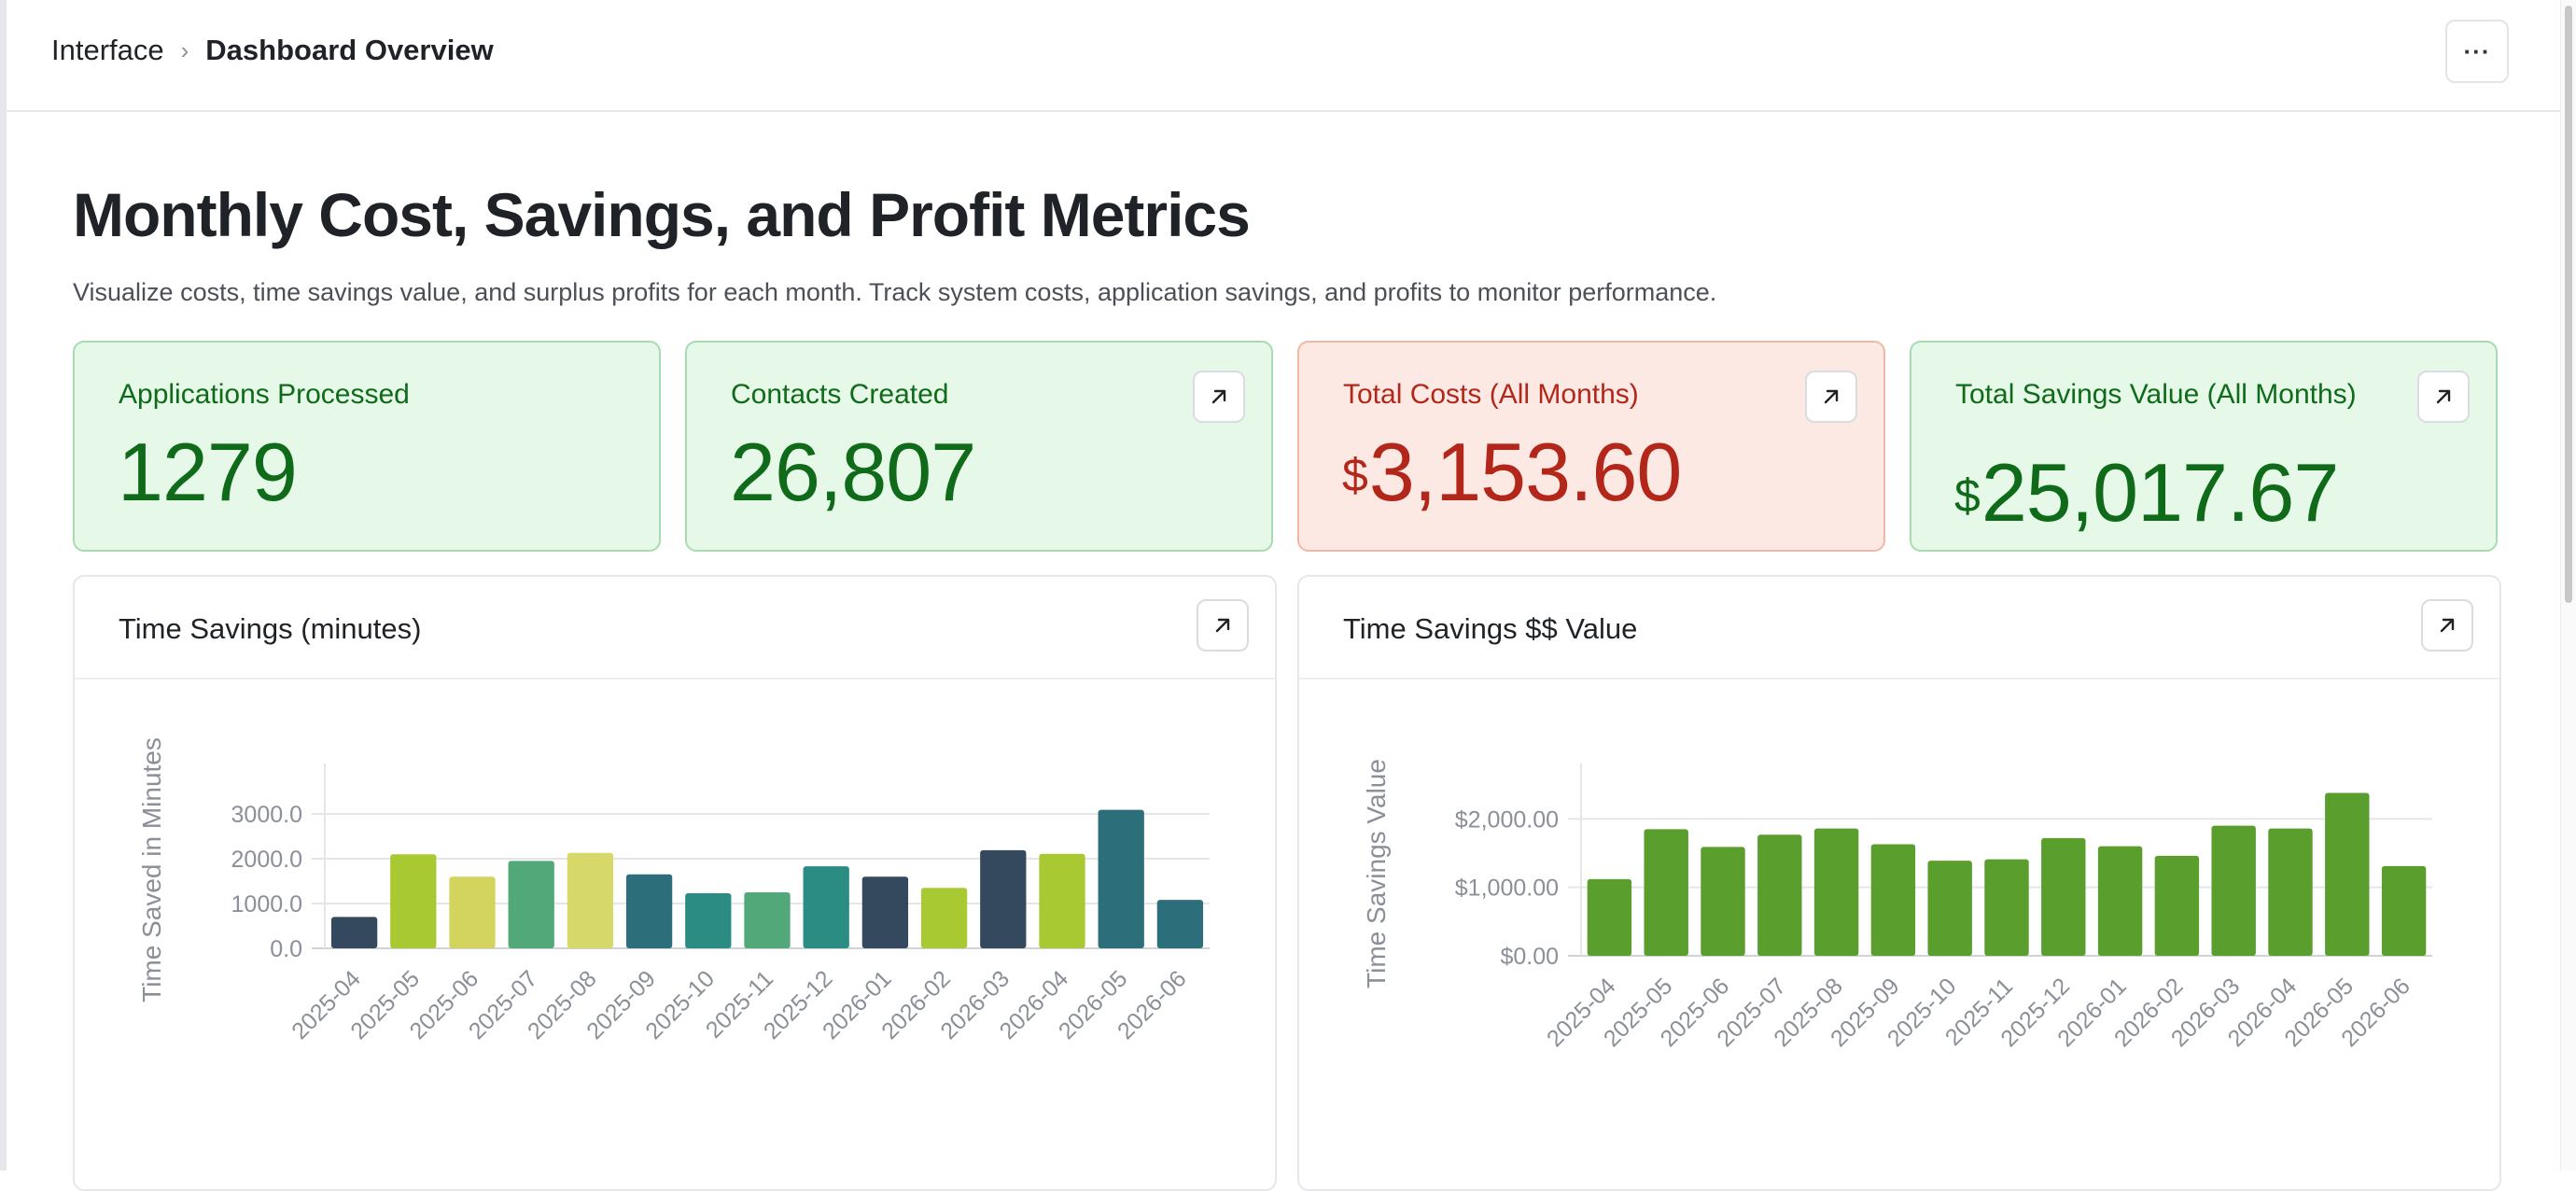 This screenshot has height=1191, width=2576. I want to click on kpi-number: 26,807, so click(853, 472).